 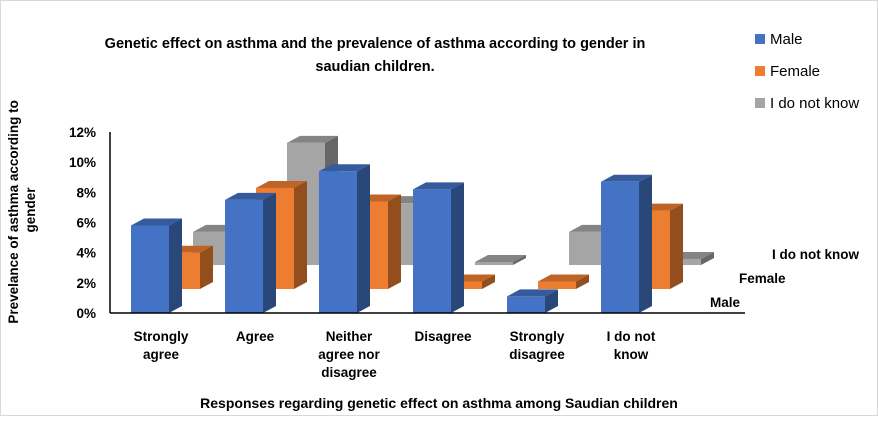 What do you see at coordinates (86, 223) in the screenshot?
I see `y-tick-label: 6%` at bounding box center [86, 223].